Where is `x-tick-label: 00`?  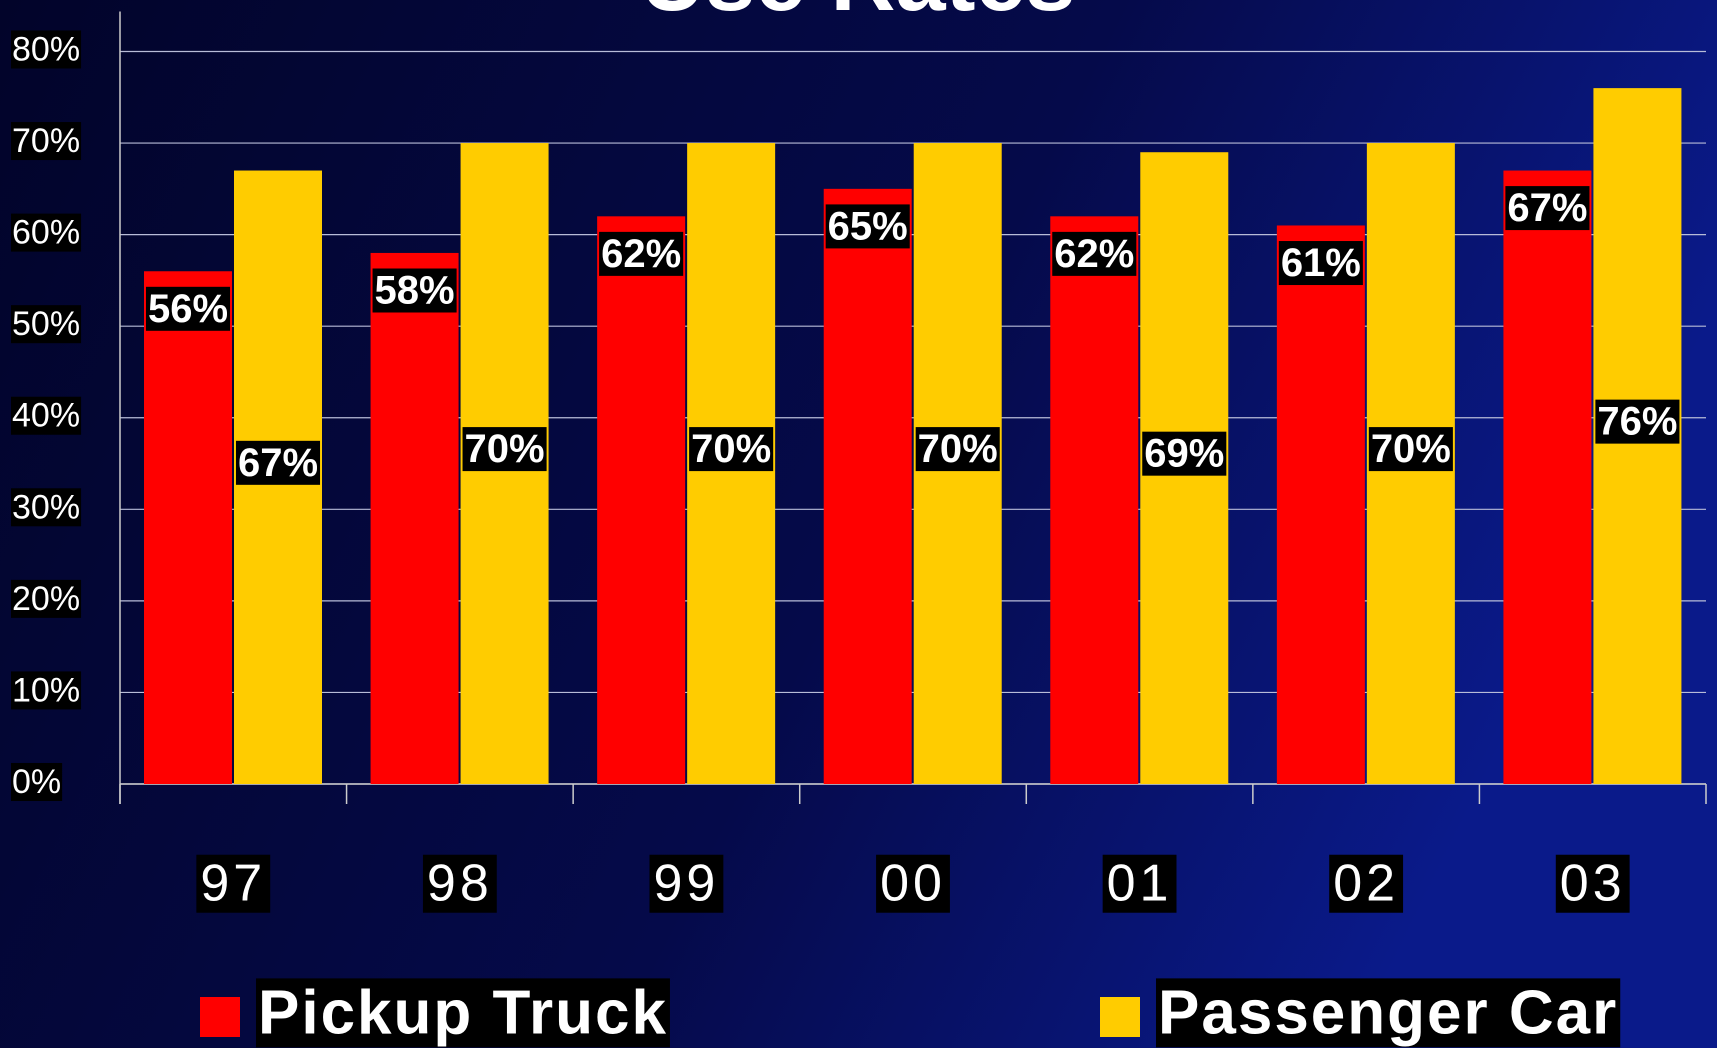 x-tick-label: 00 is located at coordinates (913, 884).